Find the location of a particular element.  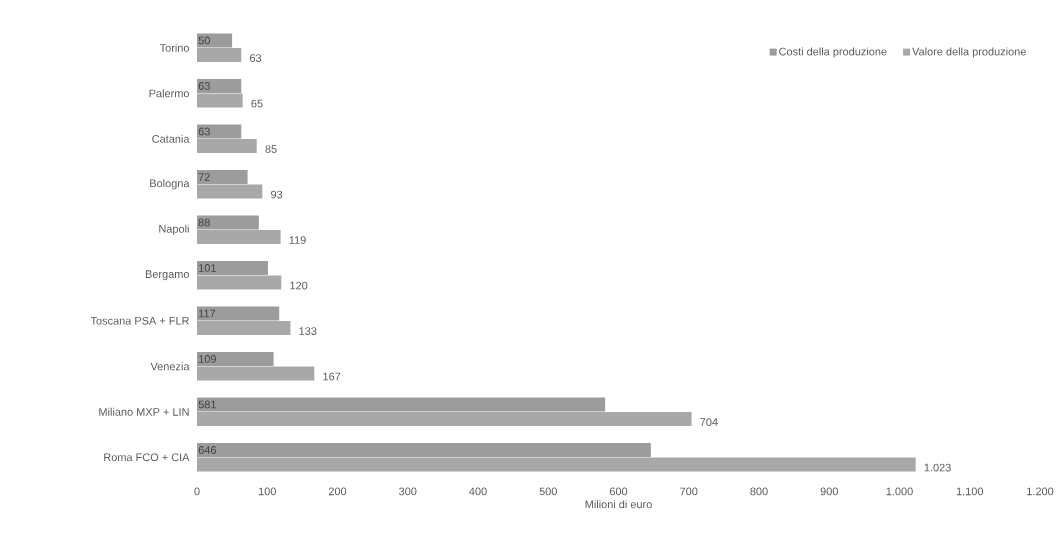

x-tick-label: 200 is located at coordinates (337, 491).